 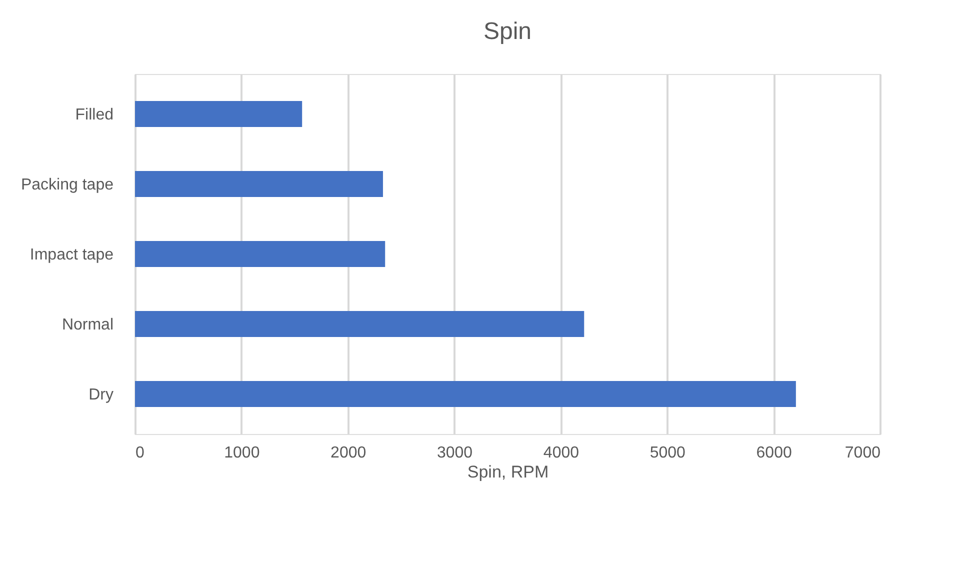 What do you see at coordinates (67, 185) in the screenshot?
I see `y-tick-label: Packing tape` at bounding box center [67, 185].